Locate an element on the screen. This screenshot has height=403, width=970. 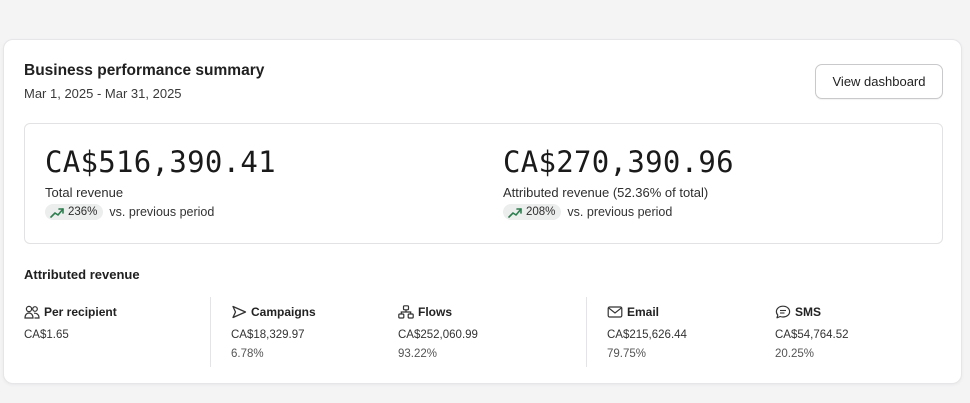
total-revenue-trend: 236% vs. previous period is located at coordinates (160, 212).